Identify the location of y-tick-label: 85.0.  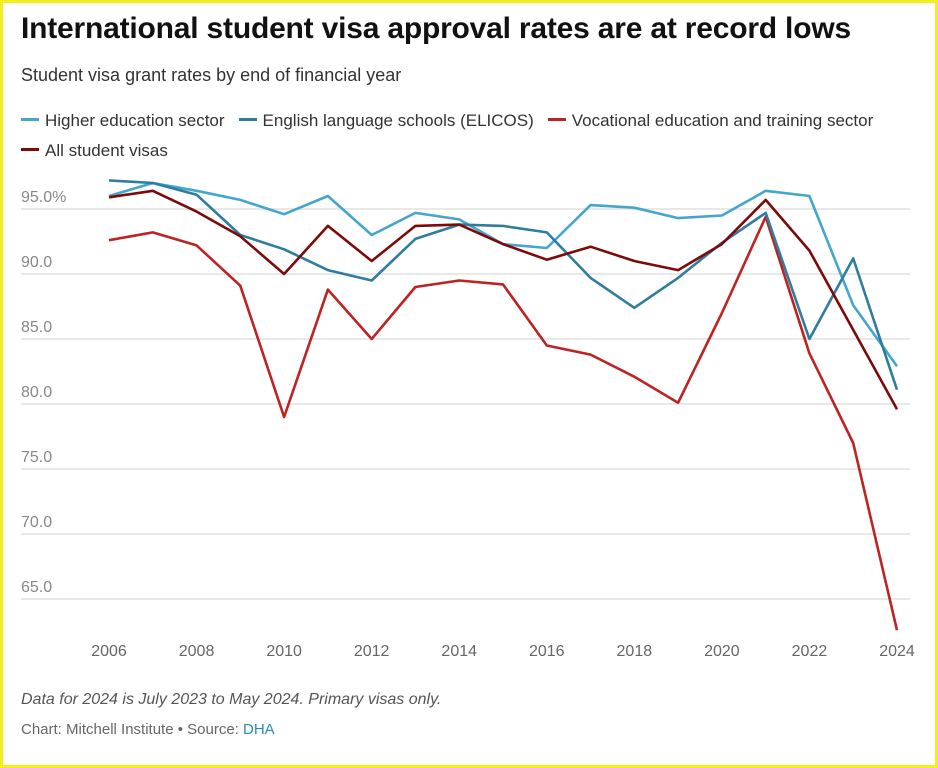
(36, 327).